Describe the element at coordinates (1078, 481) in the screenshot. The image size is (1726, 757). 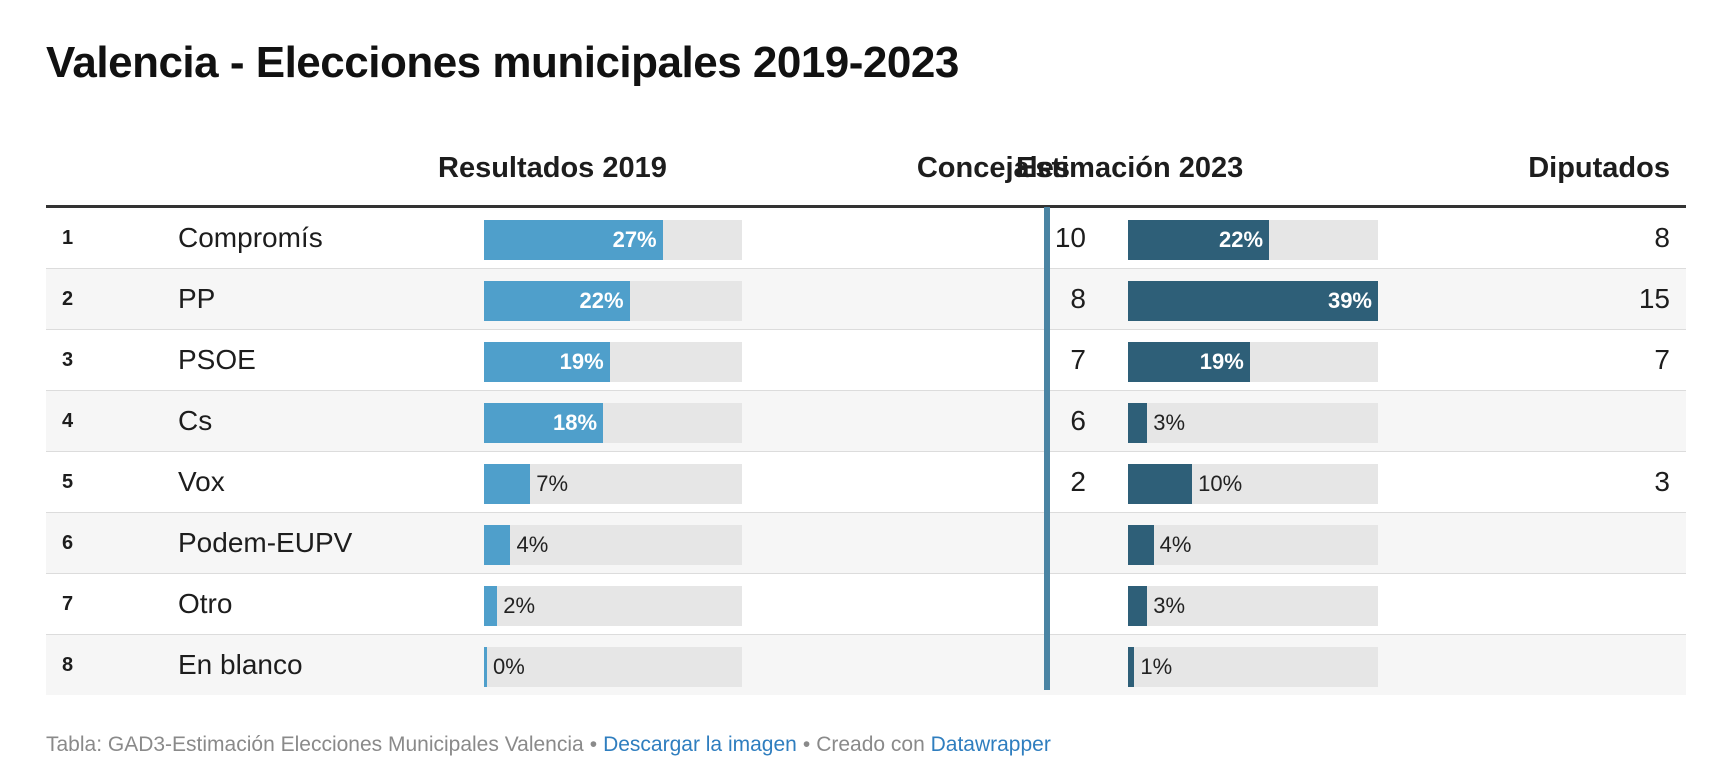
I see `concejales-value: 2` at that location.